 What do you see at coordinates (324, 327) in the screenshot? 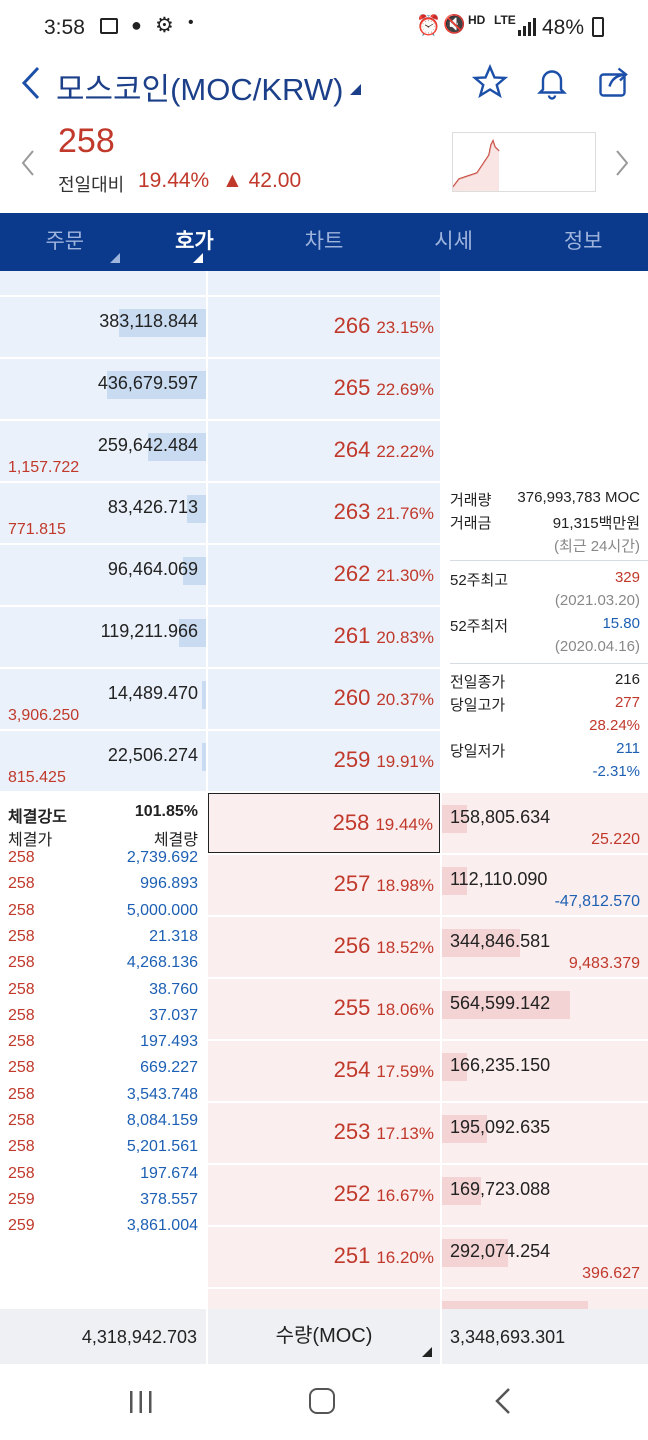
I see `ask-price-cell: 266 23.15%` at bounding box center [324, 327].